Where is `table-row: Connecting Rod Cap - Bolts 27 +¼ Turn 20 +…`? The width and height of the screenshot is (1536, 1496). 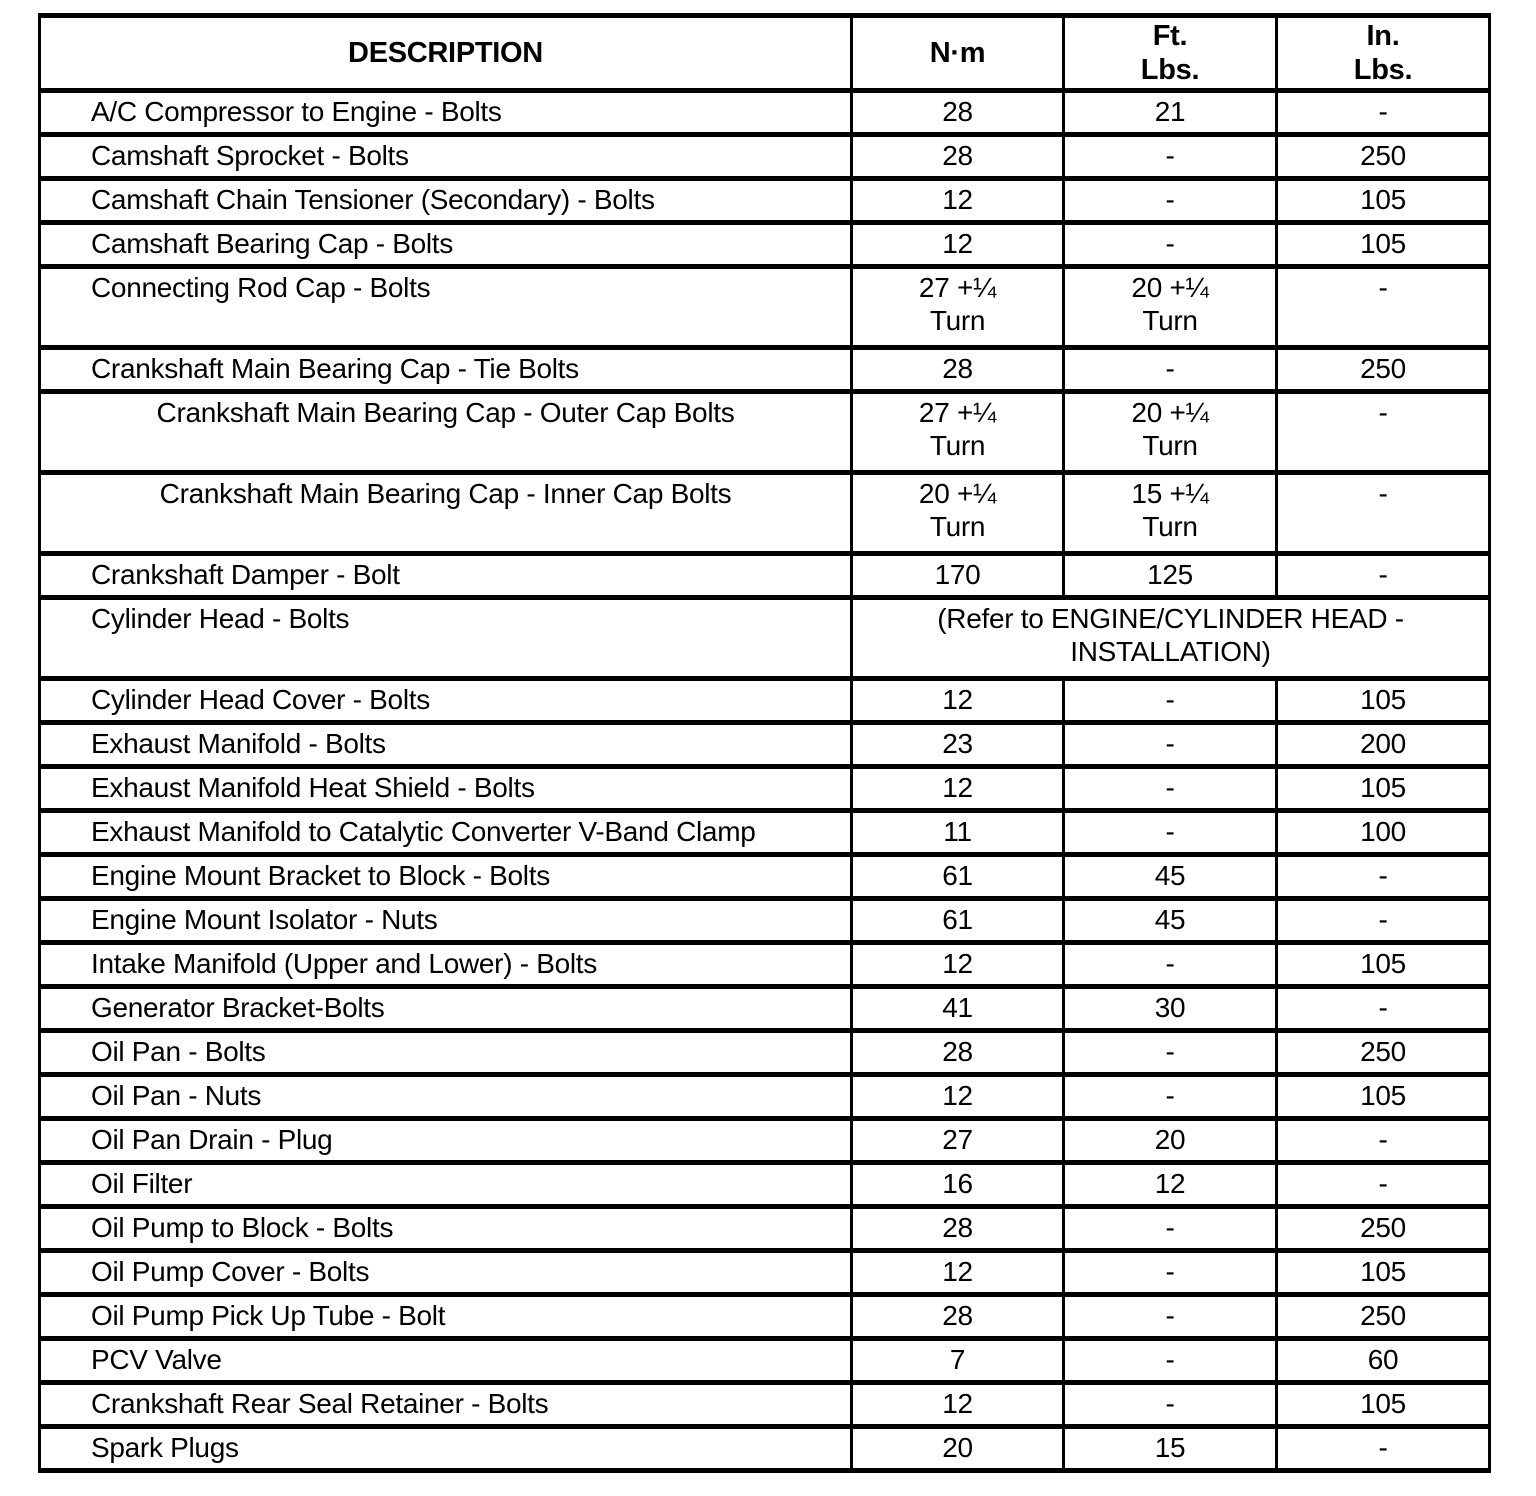
table-row: Connecting Rod Cap - Bolts 27 +¼ Turn 20 +… is located at coordinates (764, 307).